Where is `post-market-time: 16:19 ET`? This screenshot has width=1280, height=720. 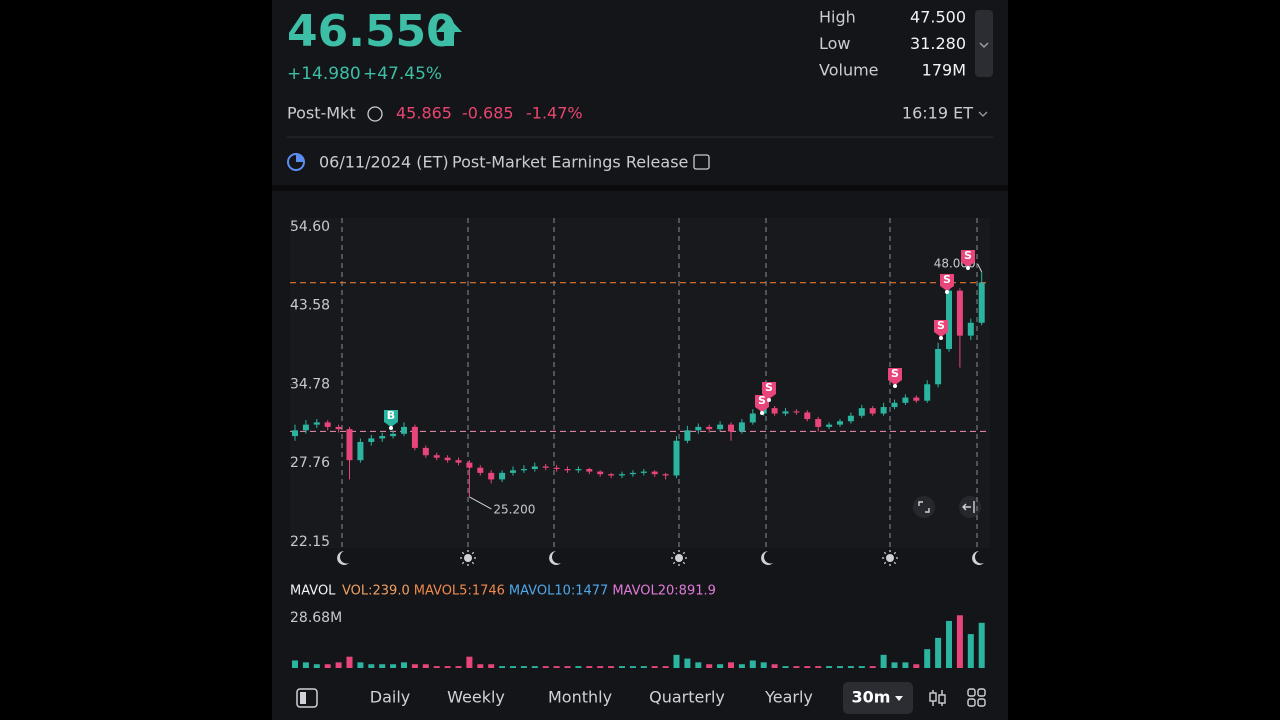 post-market-time: 16:19 ET is located at coordinates (937, 113).